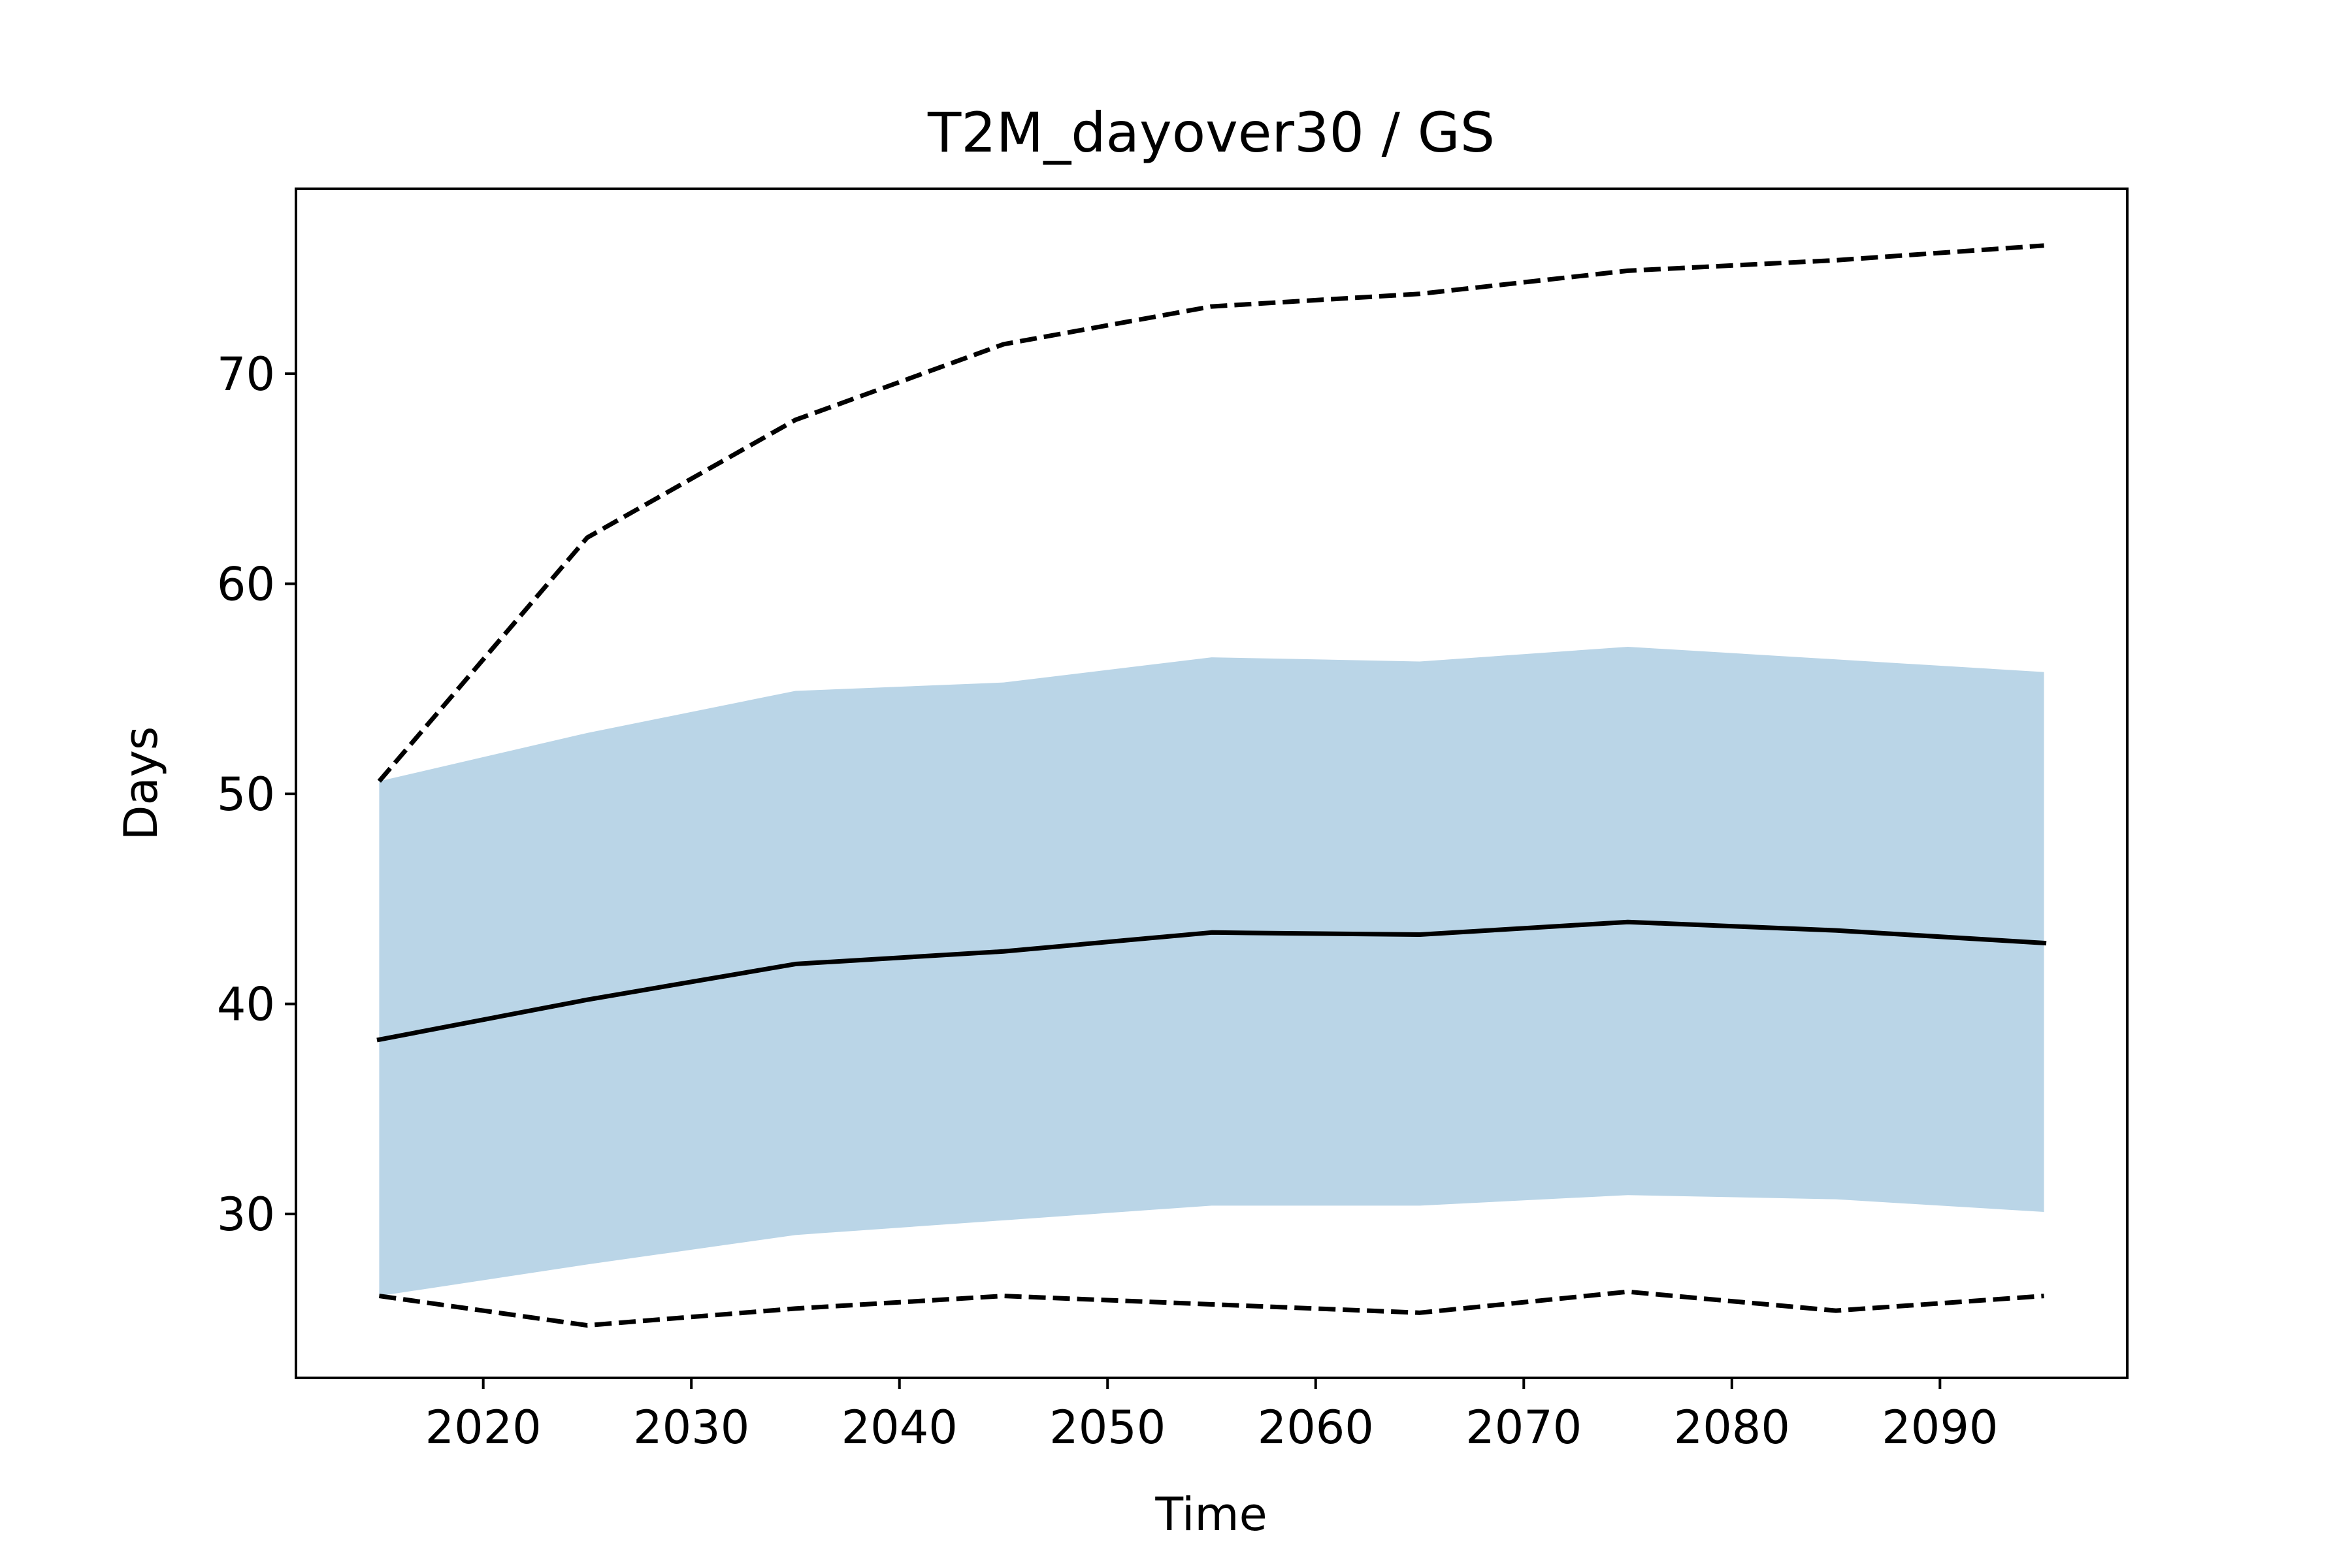 Image resolution: width=2352 pixels, height=1568 pixels. Describe the element at coordinates (246, 1214) in the screenshot. I see `y-tick-label: 30` at that location.